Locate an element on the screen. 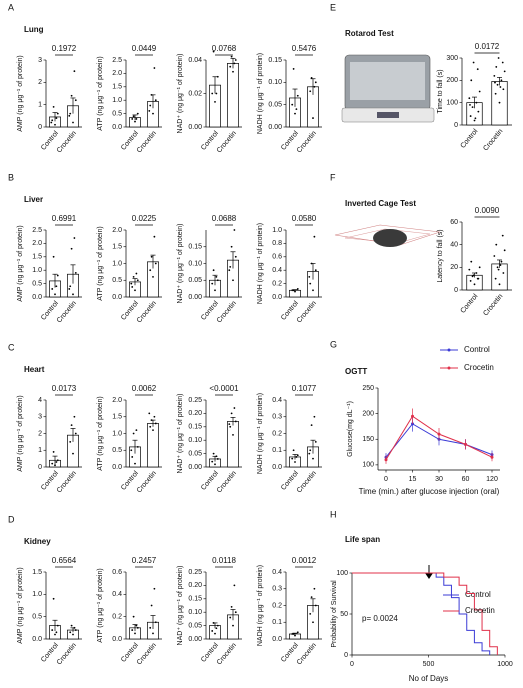 This screenshot has height=688, width=523. y-tick-label: 0.3 is located at coordinates (277, 589).